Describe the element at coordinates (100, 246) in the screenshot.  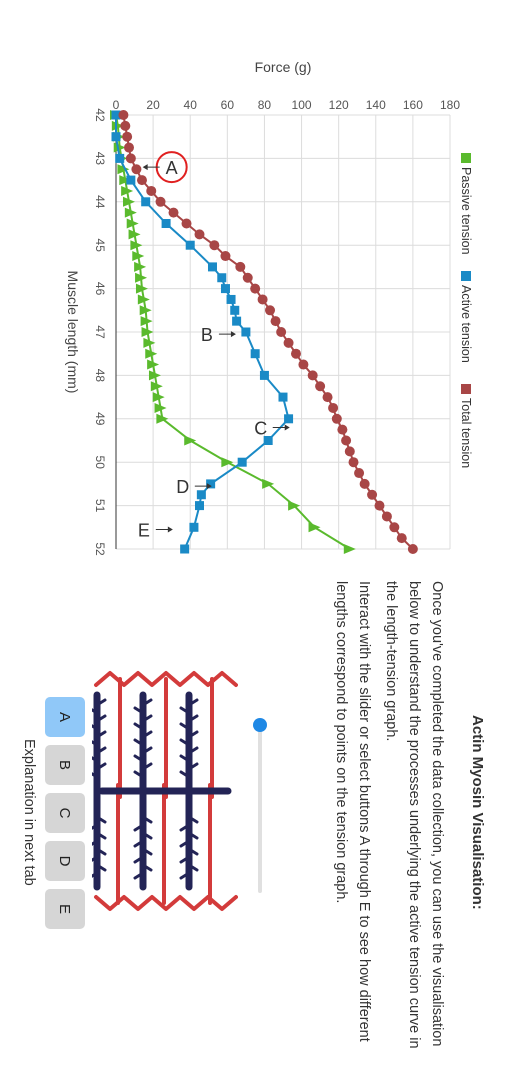
I see `x-tick-label: 45` at that location.